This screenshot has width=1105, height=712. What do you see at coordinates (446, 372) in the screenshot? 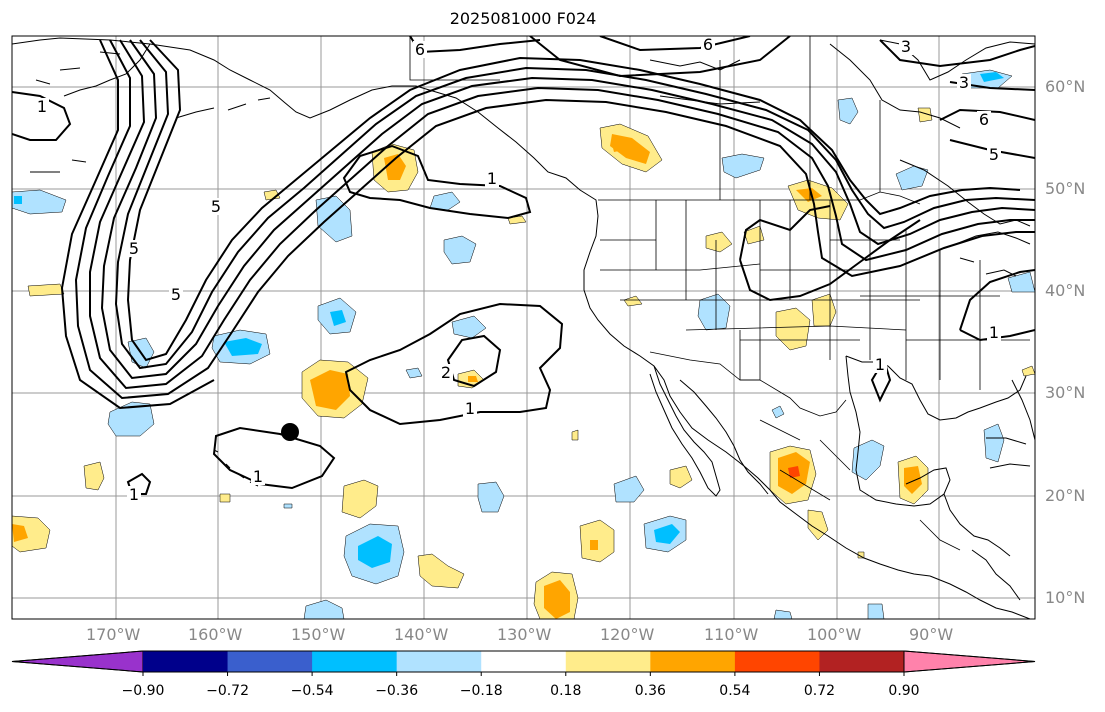
I see `contour-label: 2` at bounding box center [446, 372].